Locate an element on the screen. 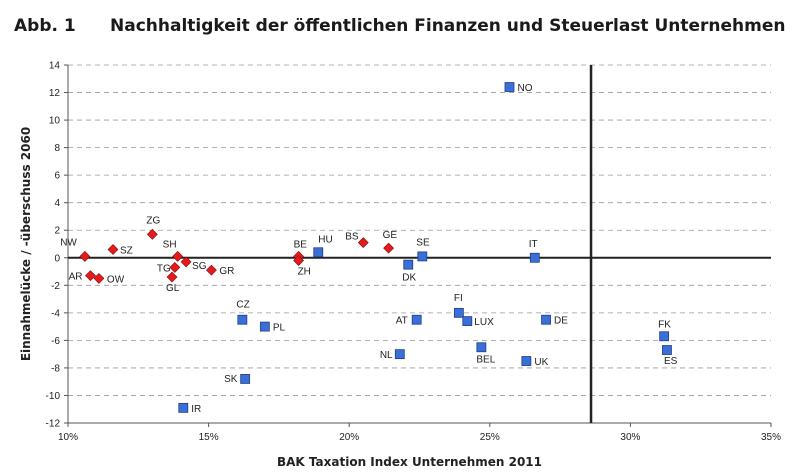 Image resolution: width=800 pixels, height=476 pixels. point-label-ir: IR is located at coordinates (196, 409).